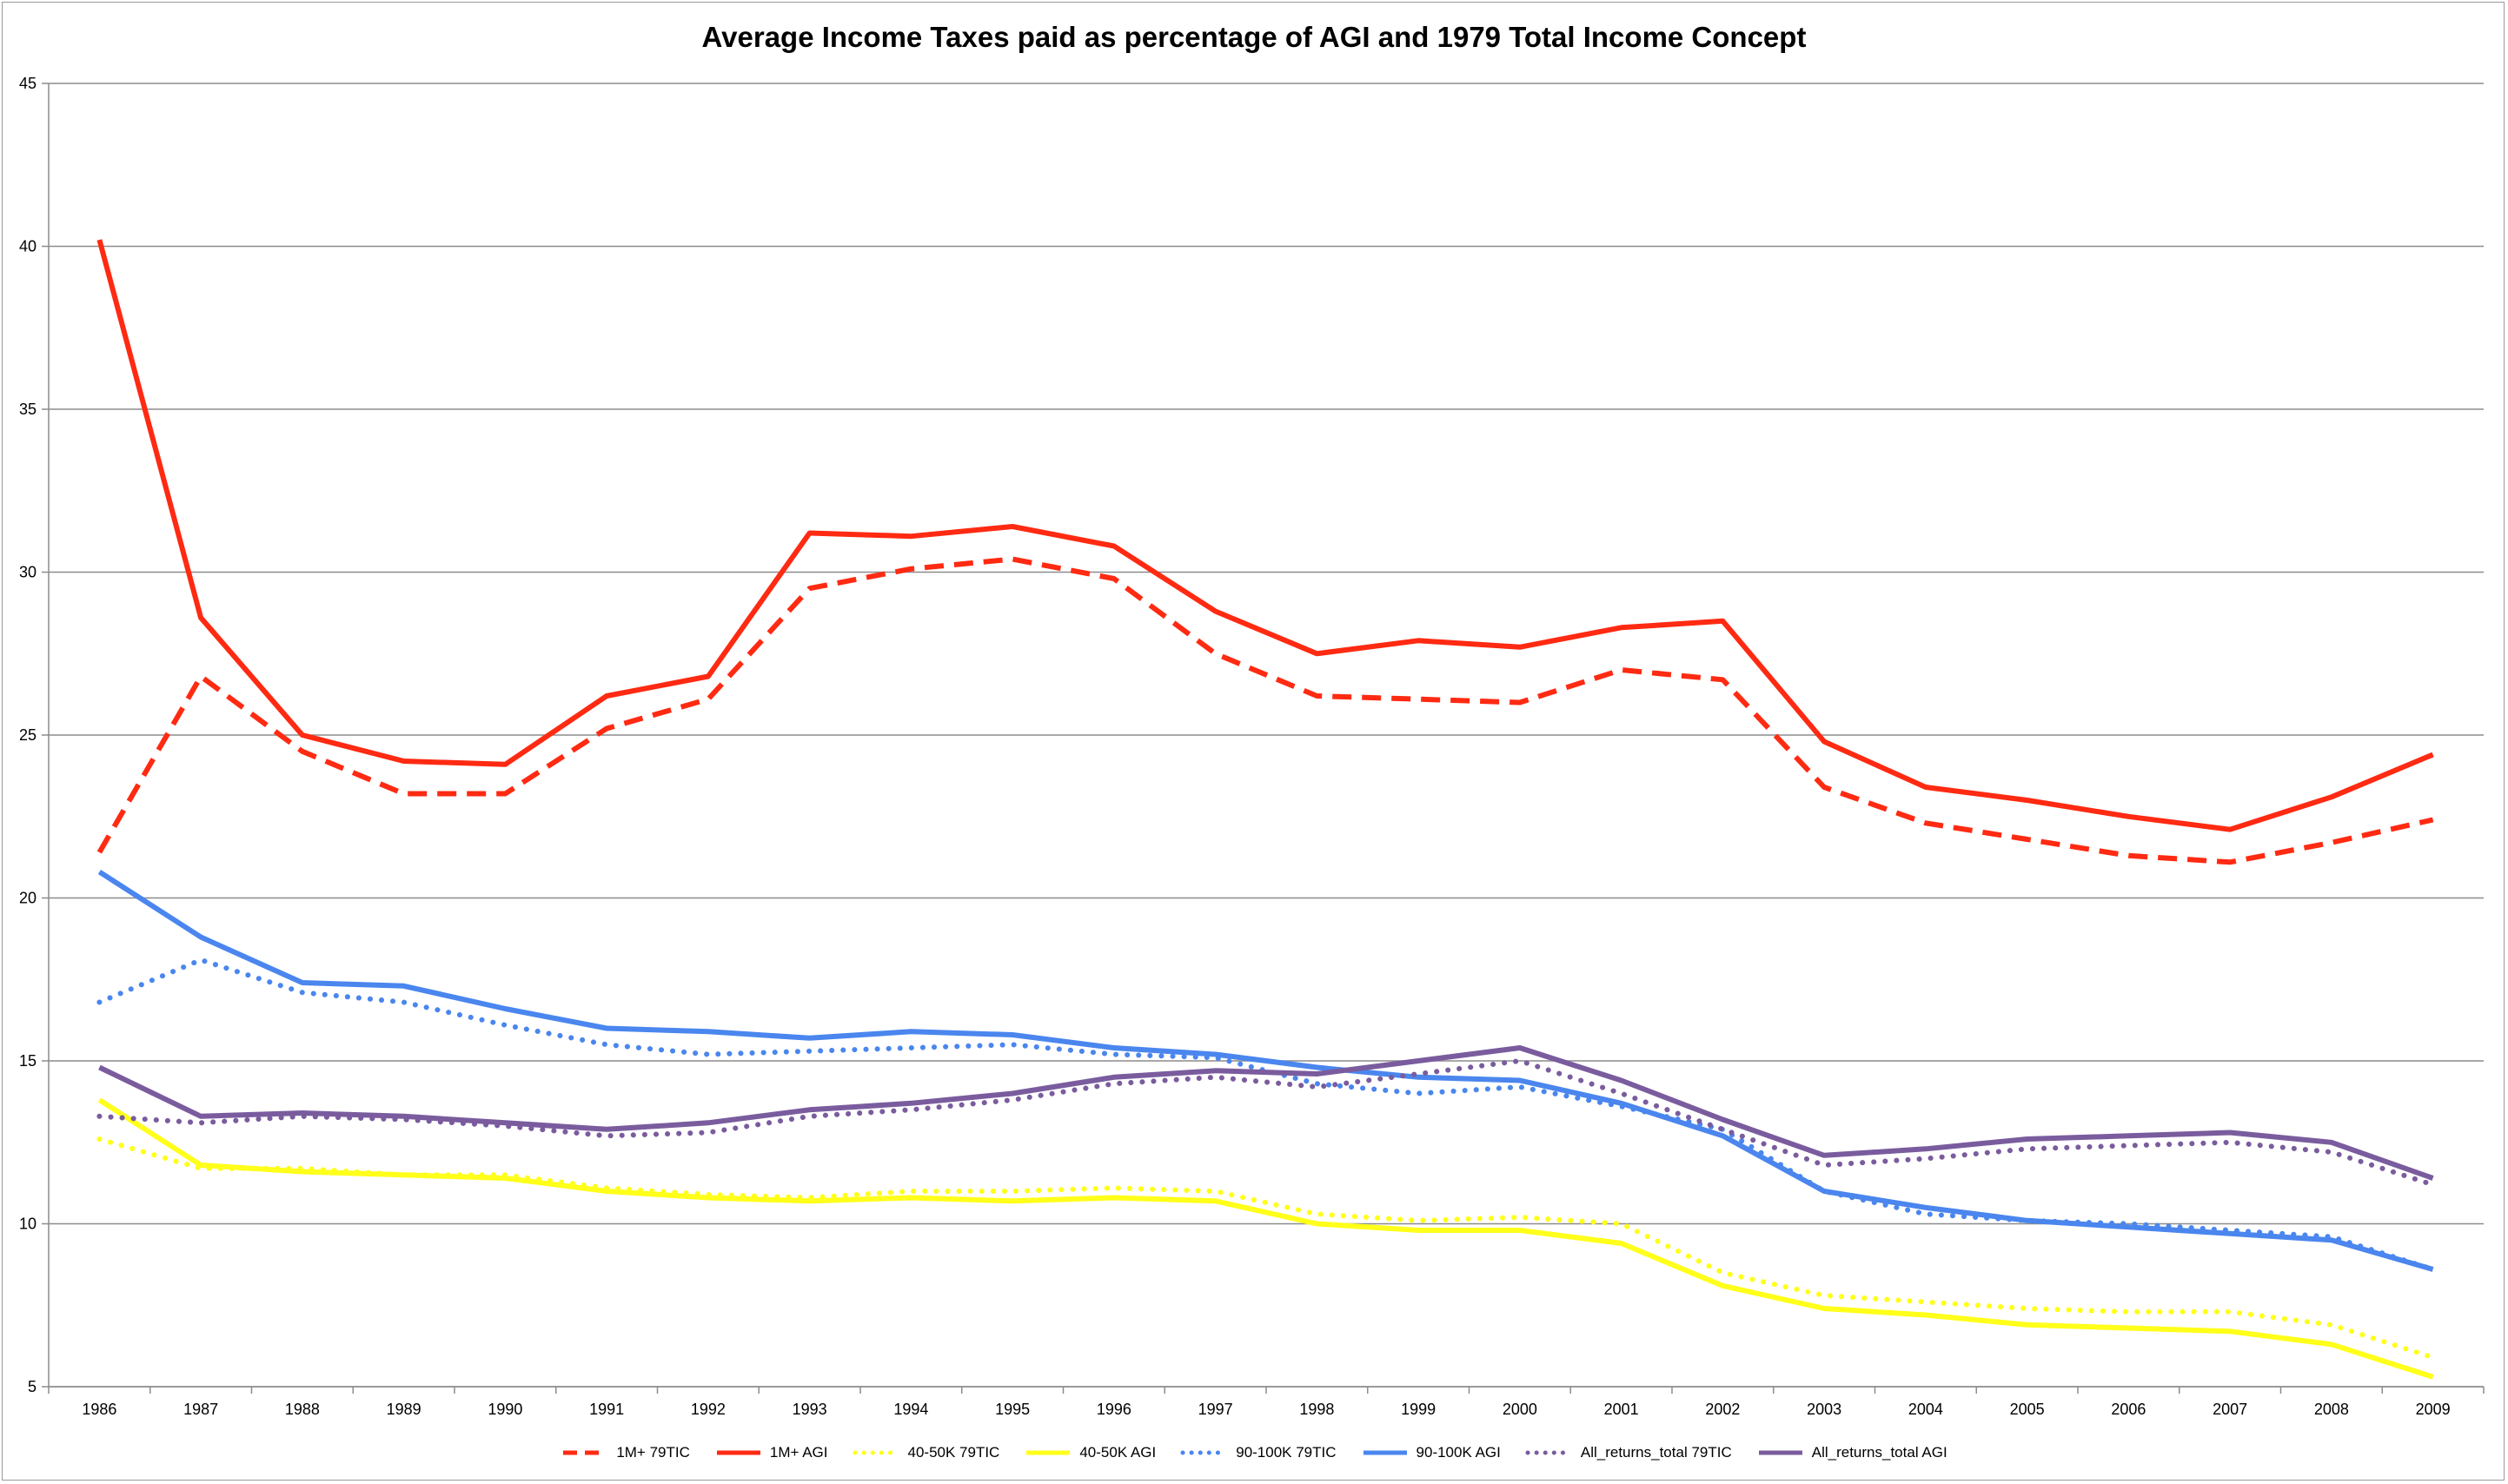  What do you see at coordinates (28, 409) in the screenshot?
I see `y-tick-label: 35` at bounding box center [28, 409].